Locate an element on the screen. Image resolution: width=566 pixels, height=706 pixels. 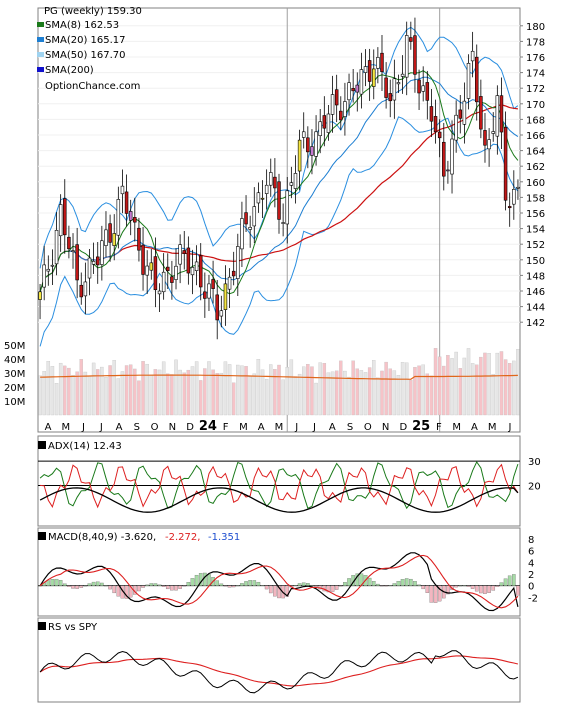
x-tick-label: S is located at coordinates (350, 427).